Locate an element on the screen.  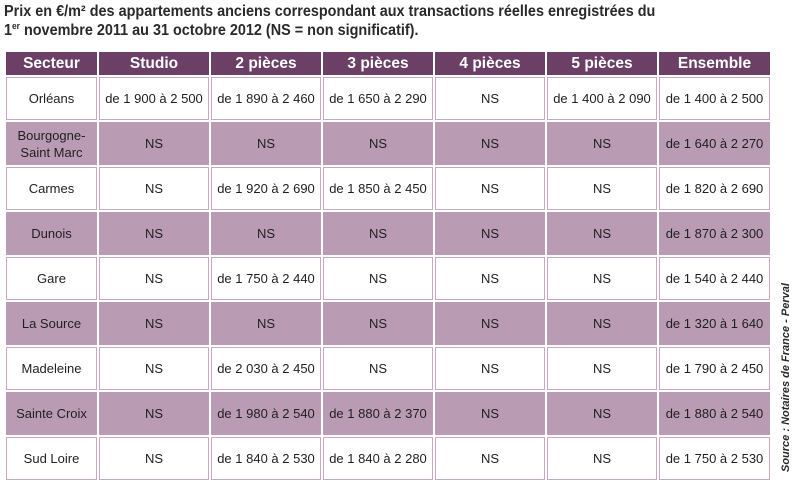
table-row: La Source NS NS NS NS NS de 1 320 à 1 640 is located at coordinates (388, 323).